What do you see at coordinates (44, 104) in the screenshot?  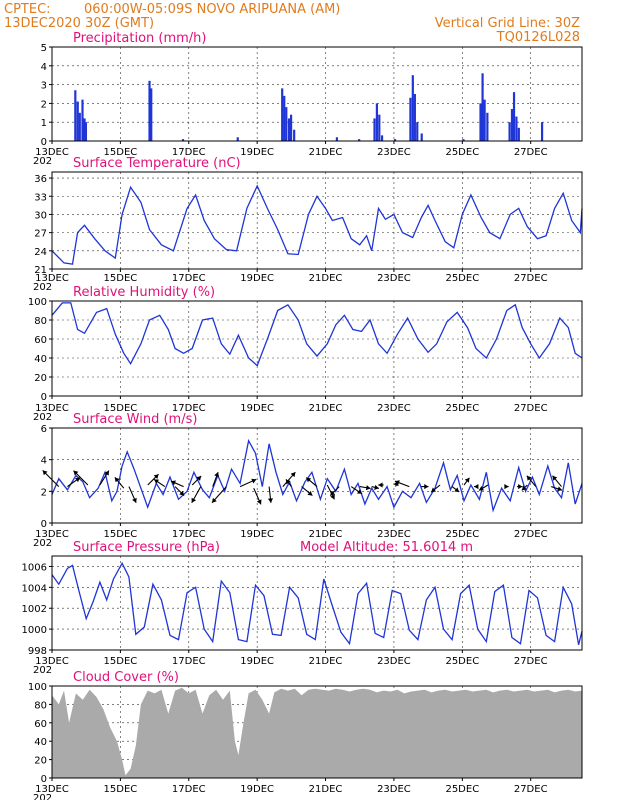 I see `precip-ytick-label: 2` at bounding box center [44, 104].